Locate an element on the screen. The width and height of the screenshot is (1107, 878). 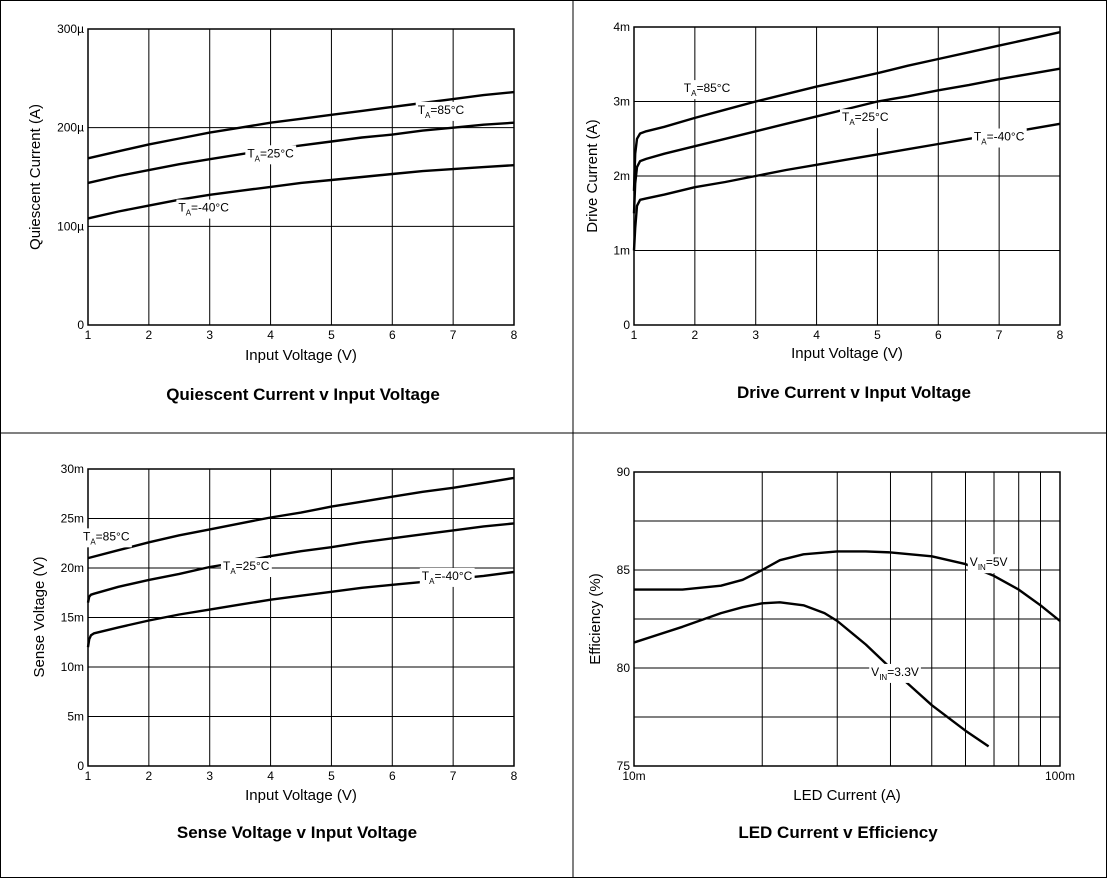
y-tick-label: 10m is located at coordinates (72, 667).